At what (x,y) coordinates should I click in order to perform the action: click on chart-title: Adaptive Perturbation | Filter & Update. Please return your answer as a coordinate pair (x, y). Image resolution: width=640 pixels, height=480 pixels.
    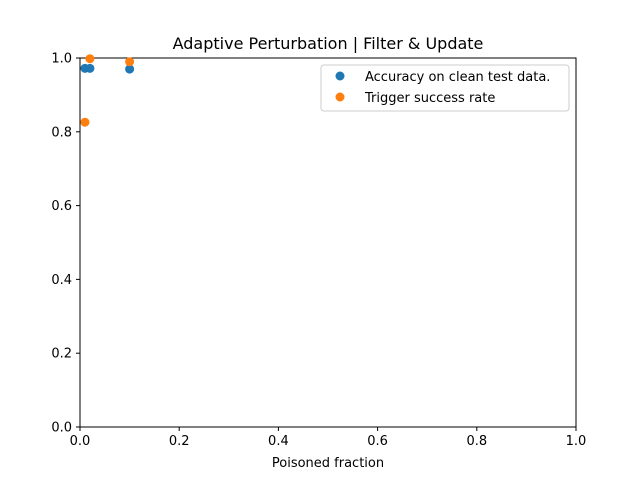
    Looking at the image, I should click on (328, 43).